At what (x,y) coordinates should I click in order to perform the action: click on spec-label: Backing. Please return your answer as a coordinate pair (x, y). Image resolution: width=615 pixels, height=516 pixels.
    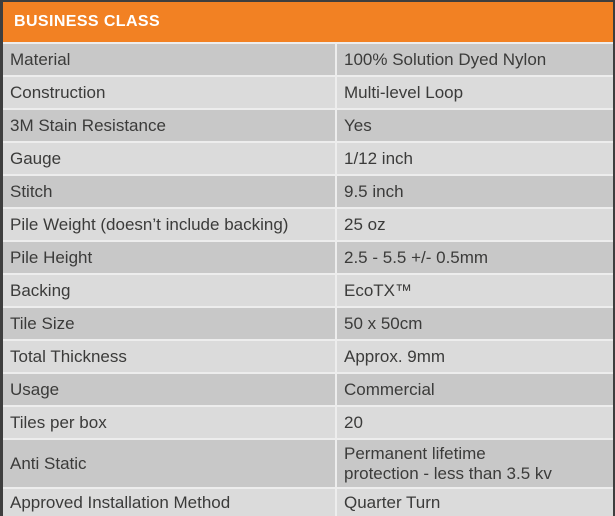
    Looking at the image, I should click on (170, 290).